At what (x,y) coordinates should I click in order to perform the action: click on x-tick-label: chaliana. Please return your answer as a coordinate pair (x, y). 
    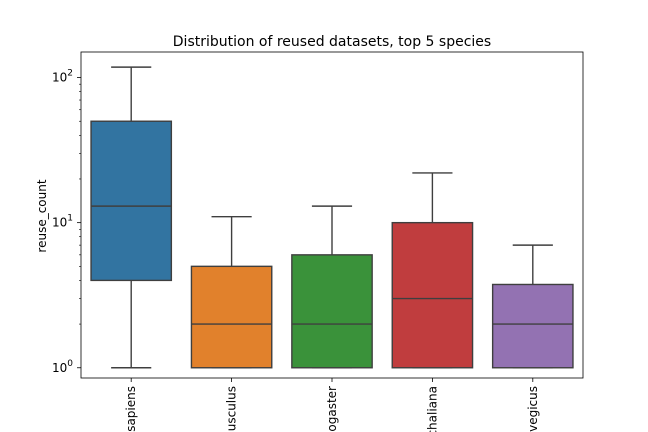
    Looking at the image, I should click on (432, 409).